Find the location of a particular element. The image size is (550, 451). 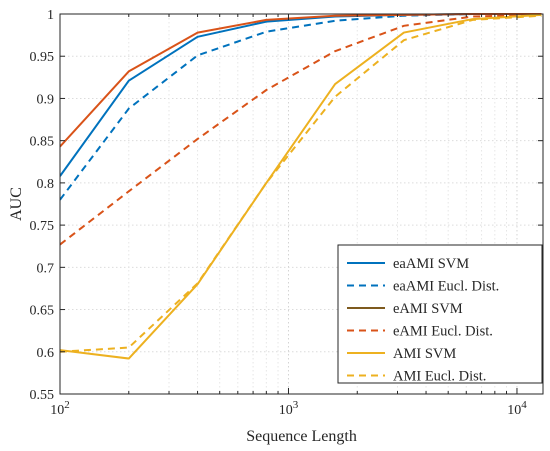

legend-label: eaAMI Eucl. Dist. is located at coordinates (446, 287).